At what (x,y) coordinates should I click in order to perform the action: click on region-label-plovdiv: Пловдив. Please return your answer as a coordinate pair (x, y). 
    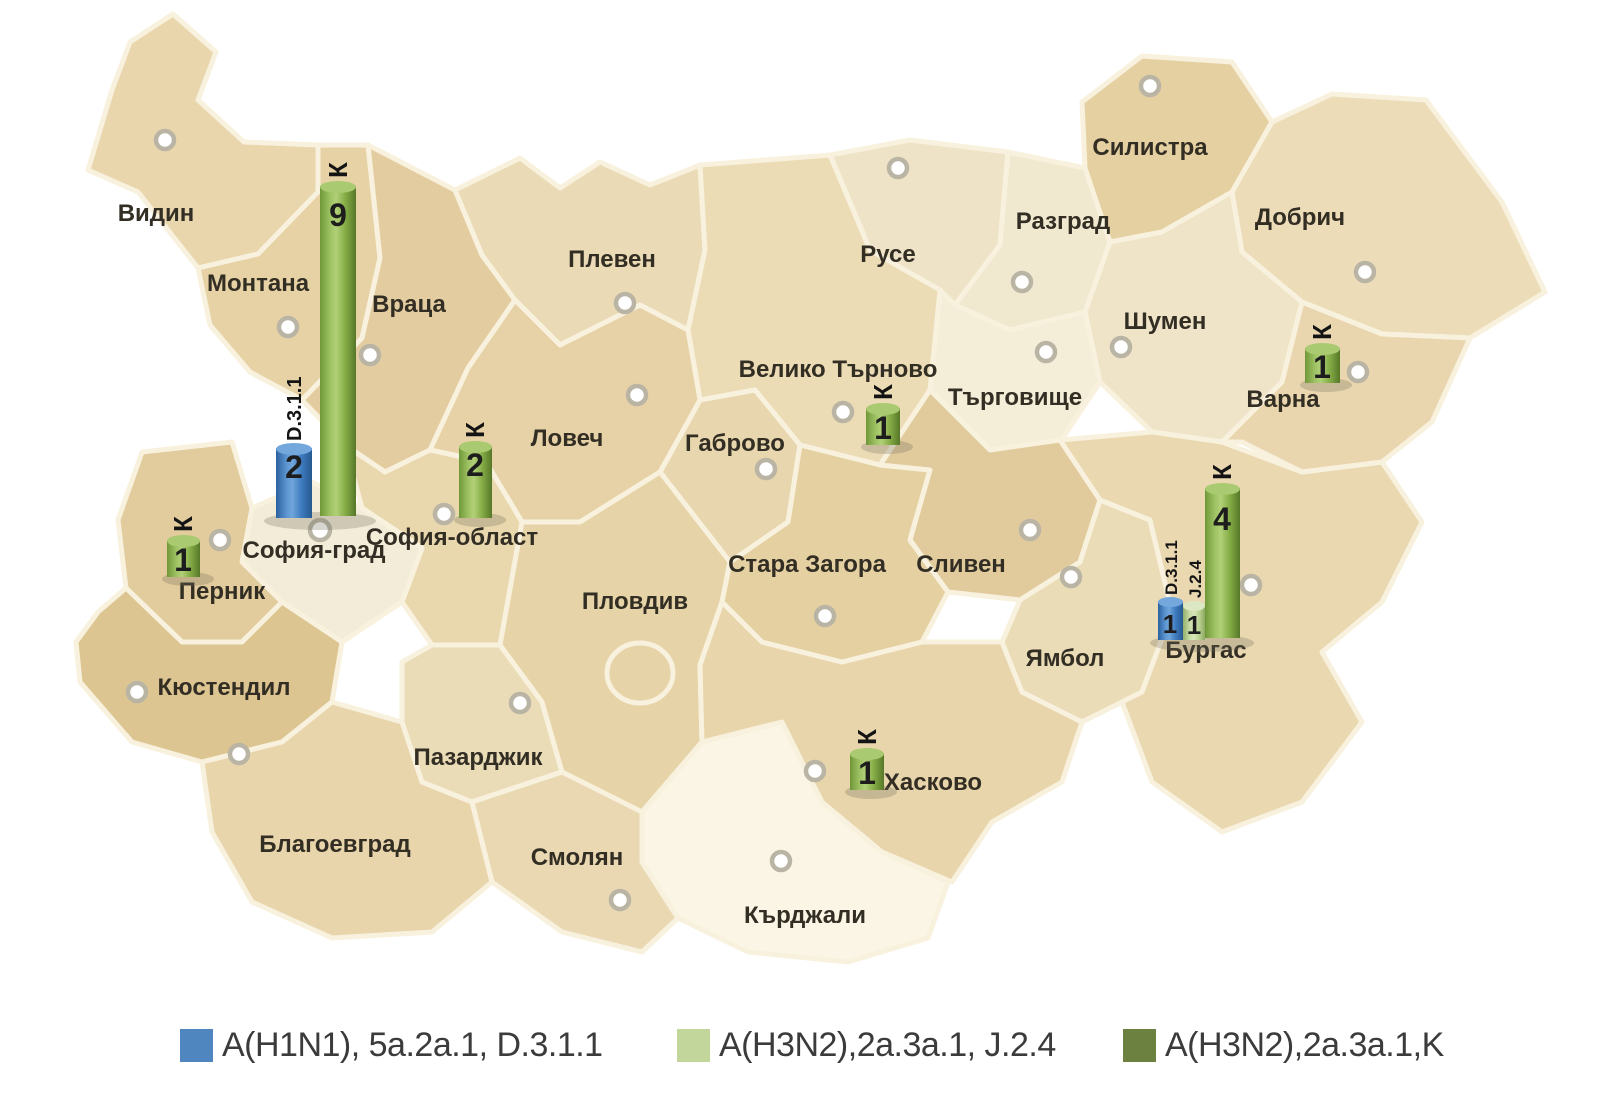
    Looking at the image, I should click on (635, 601).